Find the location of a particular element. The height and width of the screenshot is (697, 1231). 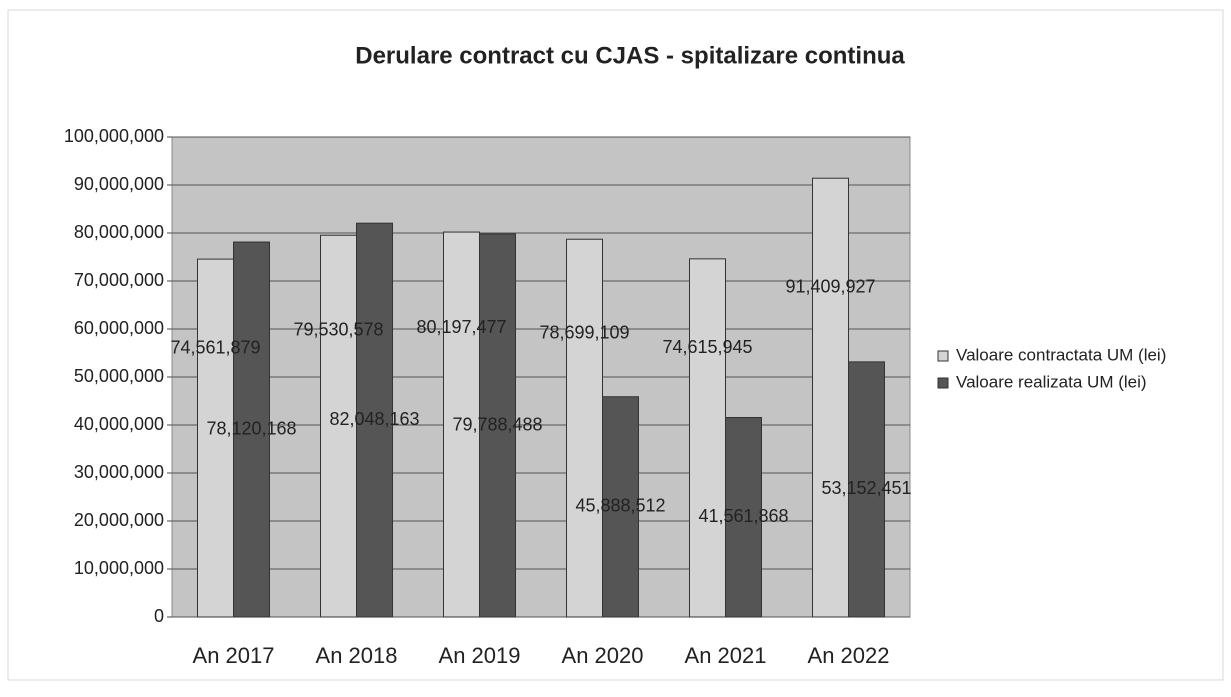

y-tick-label: 30,000,000 is located at coordinates (119, 472).